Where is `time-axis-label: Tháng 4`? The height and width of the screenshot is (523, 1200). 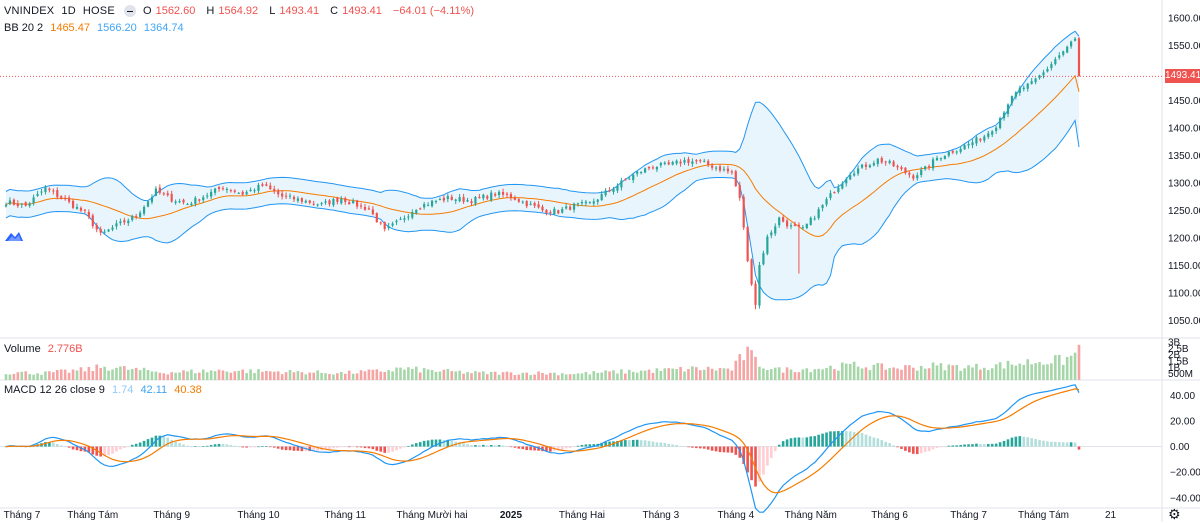
time-axis-label: Tháng 4 is located at coordinates (735, 515).